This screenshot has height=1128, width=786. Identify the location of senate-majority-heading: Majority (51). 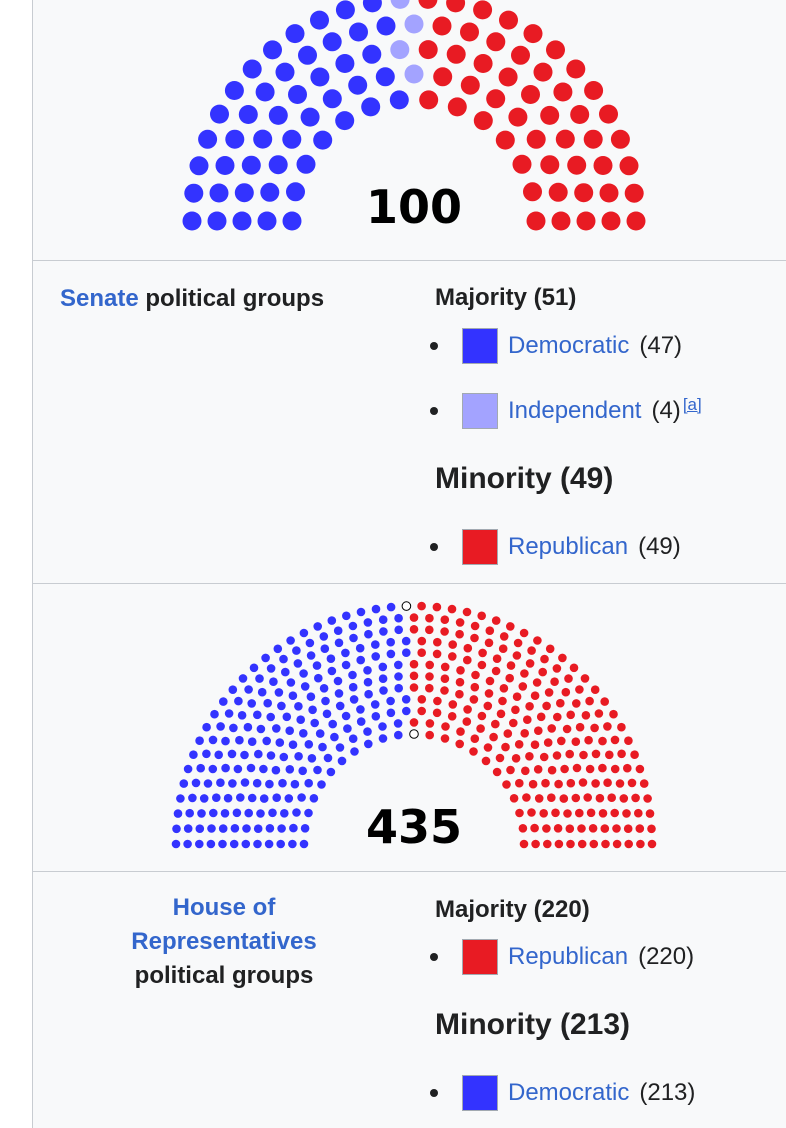
(506, 297).